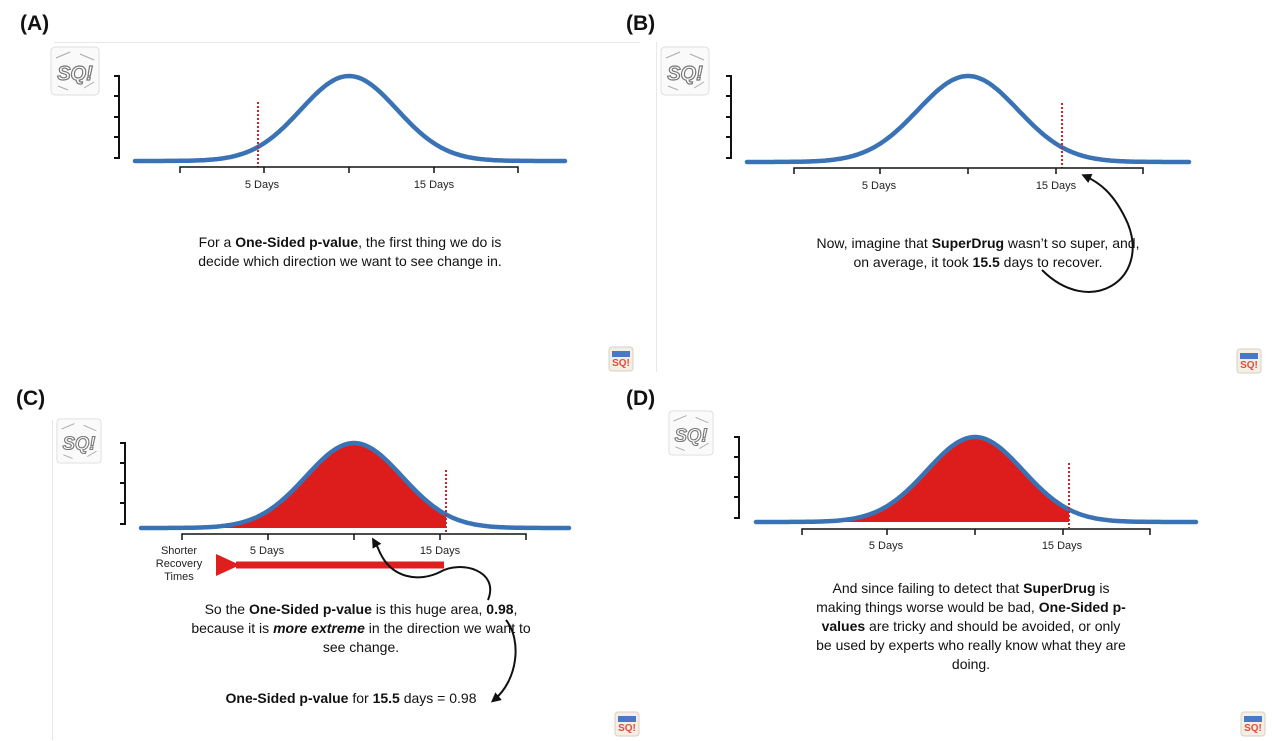 This screenshot has height=741, width=1272. I want to click on caption-bold-italic: more extreme, so click(319, 628).